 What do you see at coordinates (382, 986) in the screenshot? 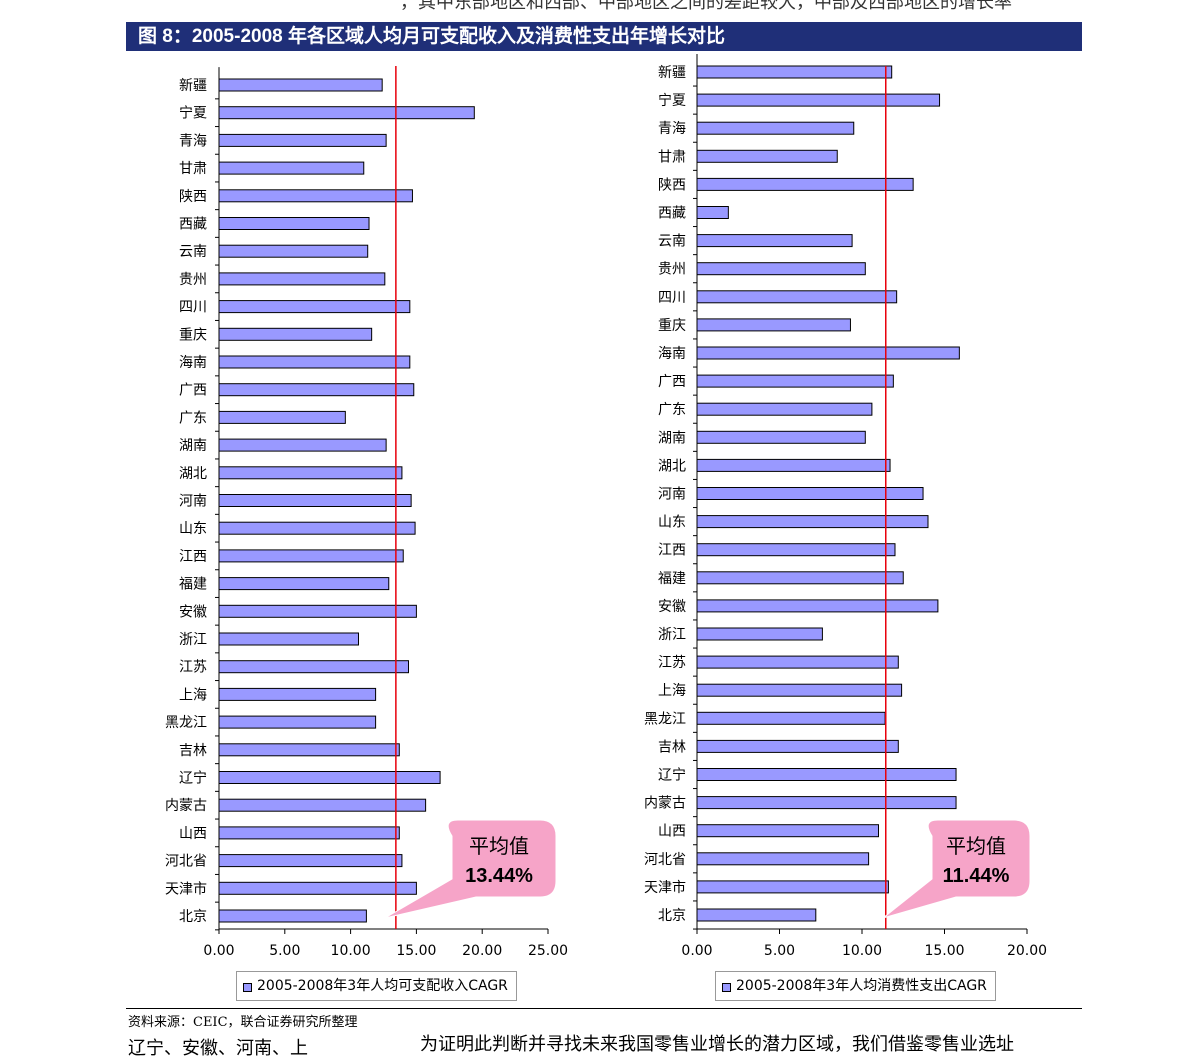
I see `legend-label-income: 2005-2008年3年人均可支配收入CAGR` at bounding box center [382, 986].